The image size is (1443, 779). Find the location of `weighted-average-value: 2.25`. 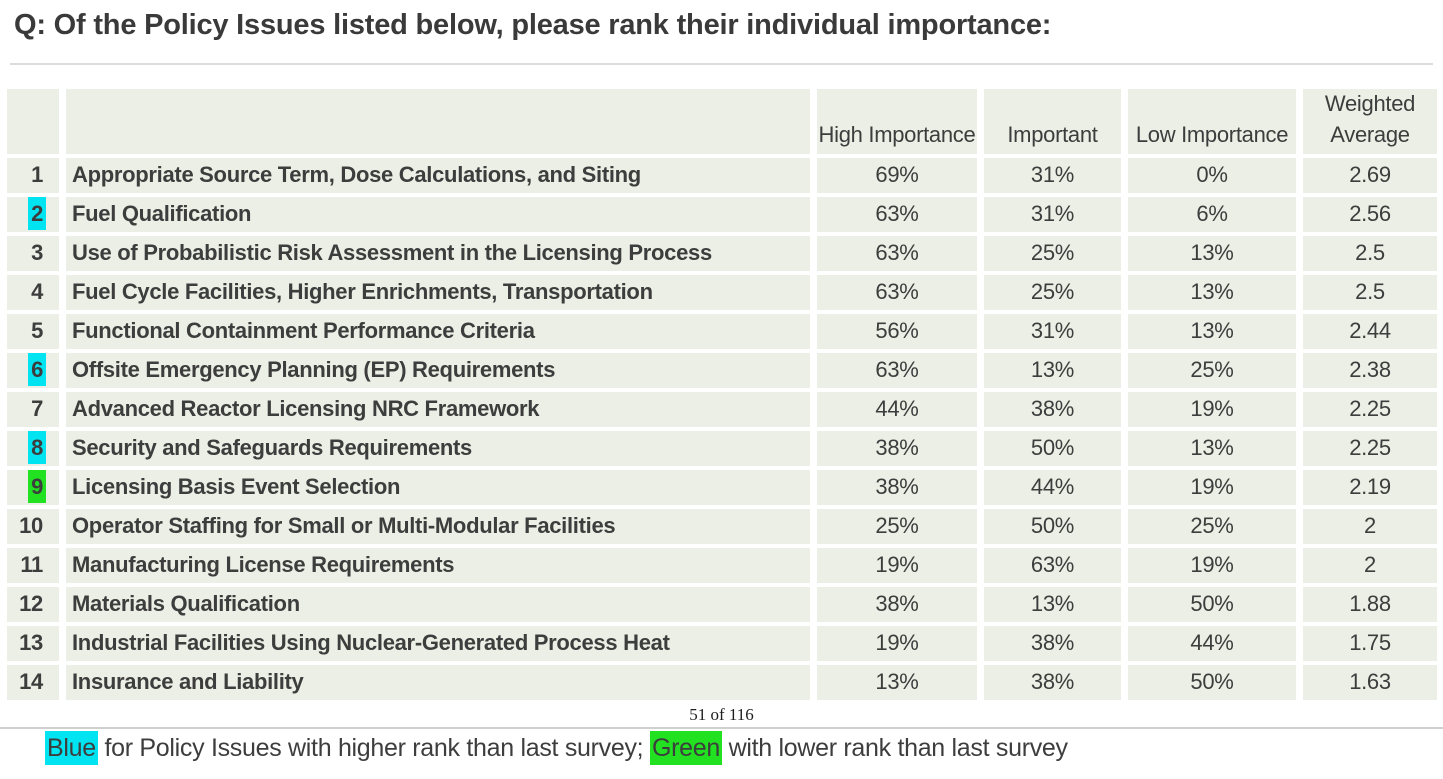

weighted-average-value: 2.25 is located at coordinates (1370, 409).